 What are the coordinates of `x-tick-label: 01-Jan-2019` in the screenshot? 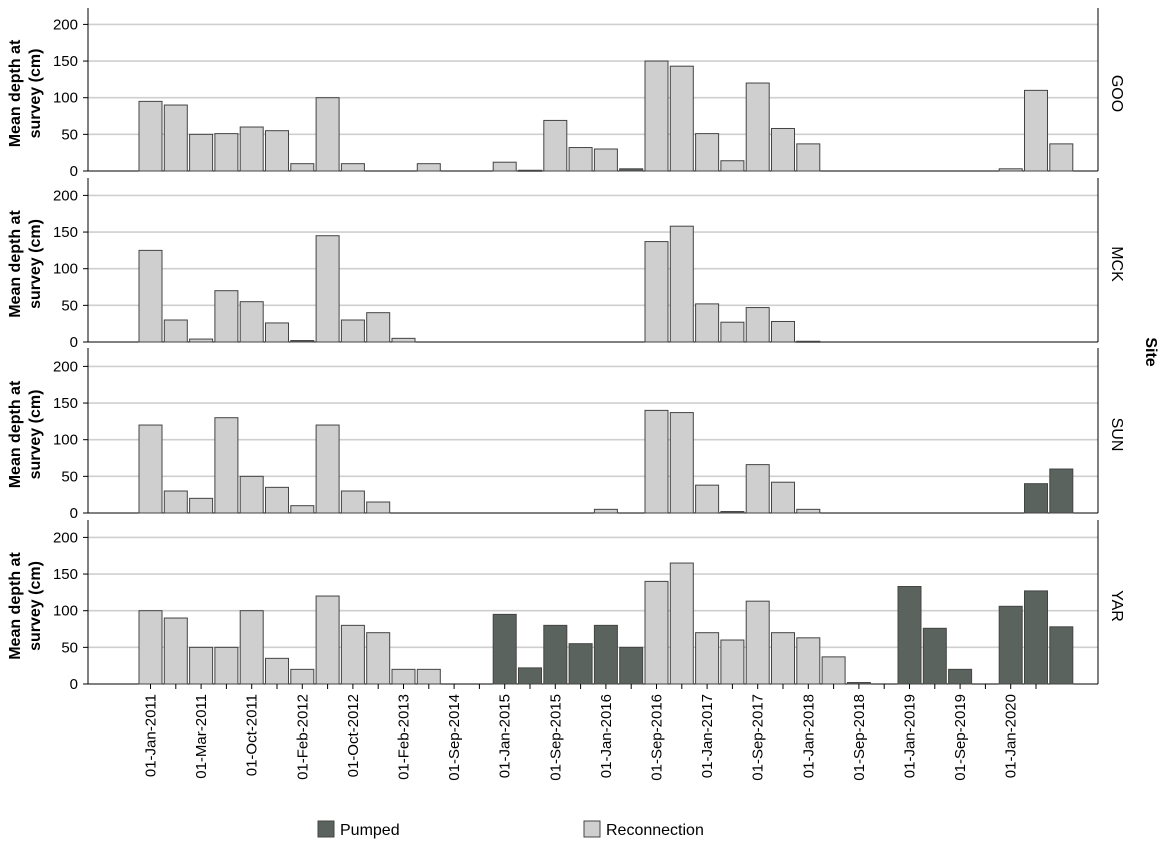 It's located at (910, 736).